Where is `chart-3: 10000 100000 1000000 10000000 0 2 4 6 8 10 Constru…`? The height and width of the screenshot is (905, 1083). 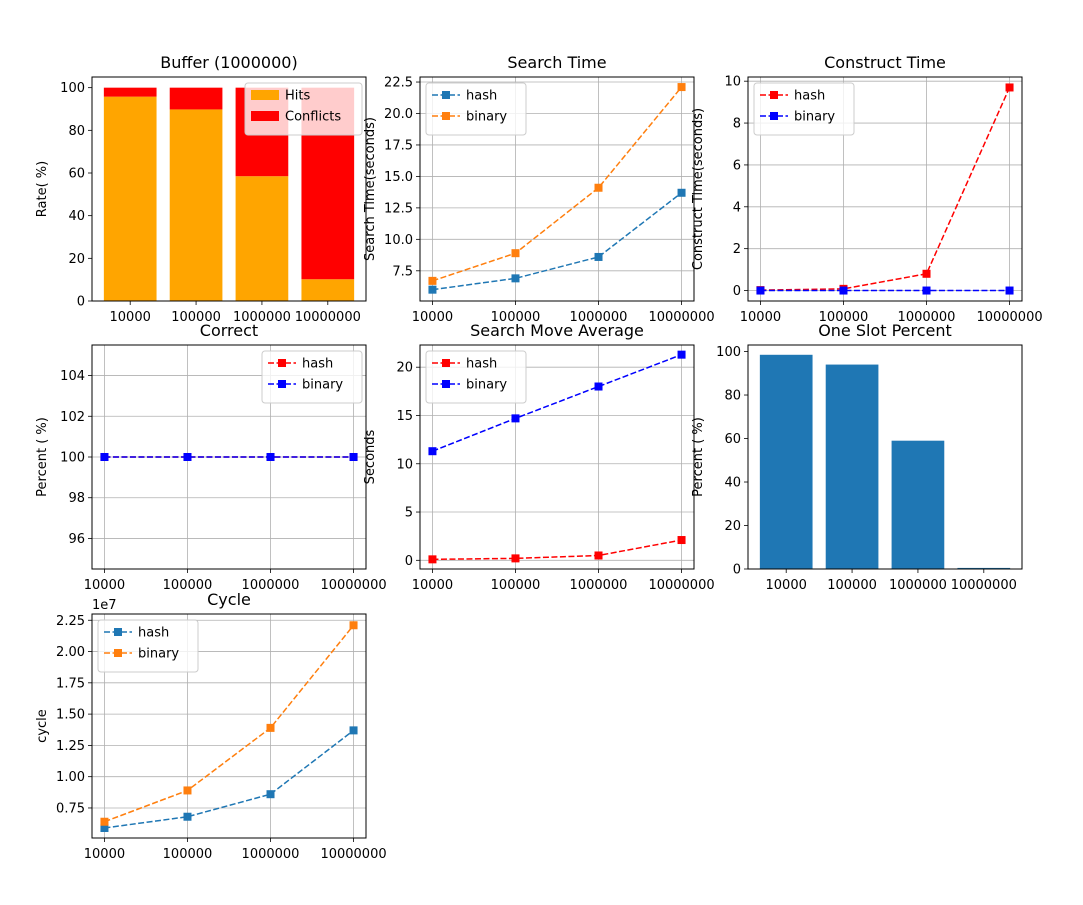
chart-3: 10000 100000 1000000 10000000 0 2 4 6 8 10 Constru… is located at coordinates (867, 189).